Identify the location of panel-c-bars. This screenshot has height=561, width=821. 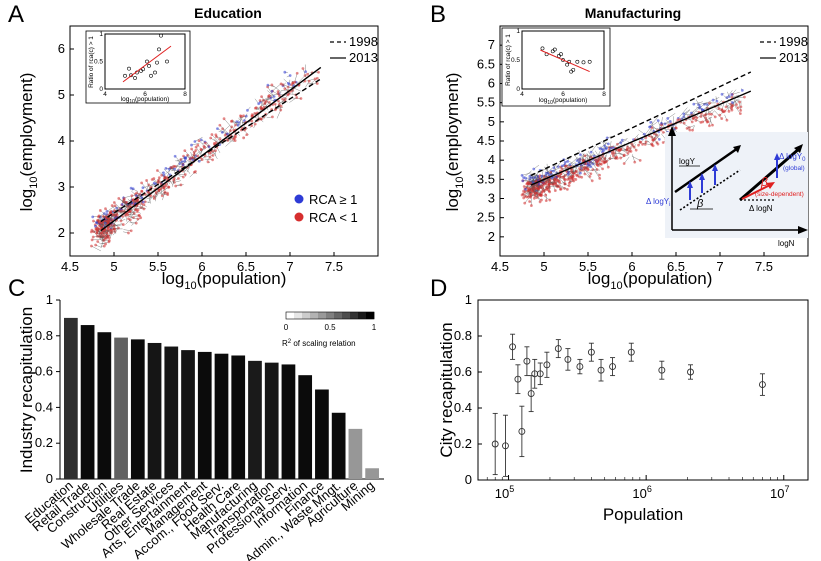
(221, 398).